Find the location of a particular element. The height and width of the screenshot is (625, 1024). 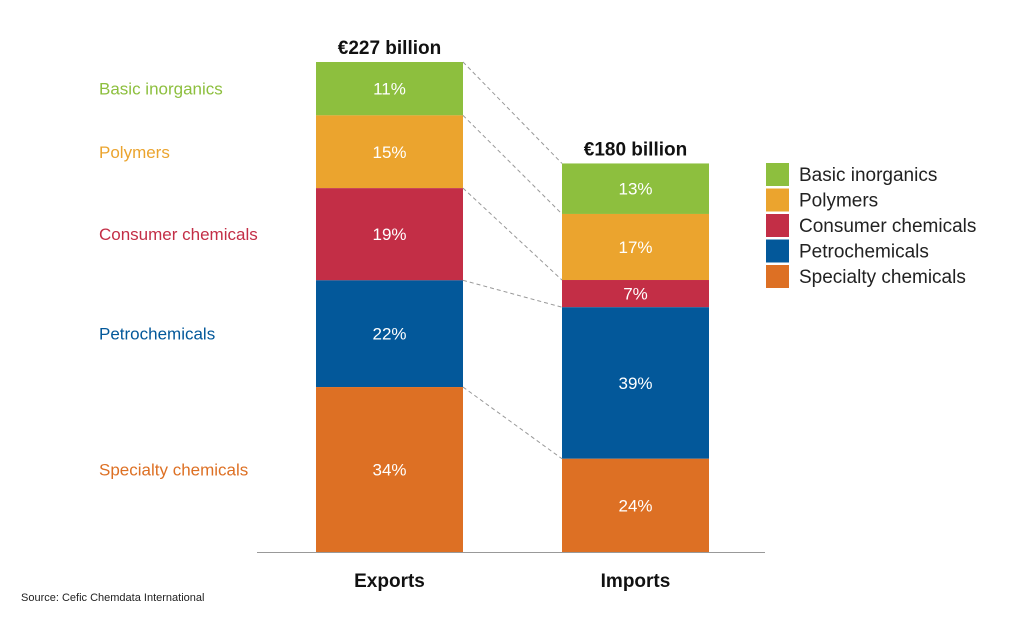

data-label: 22% is located at coordinates (389, 334).